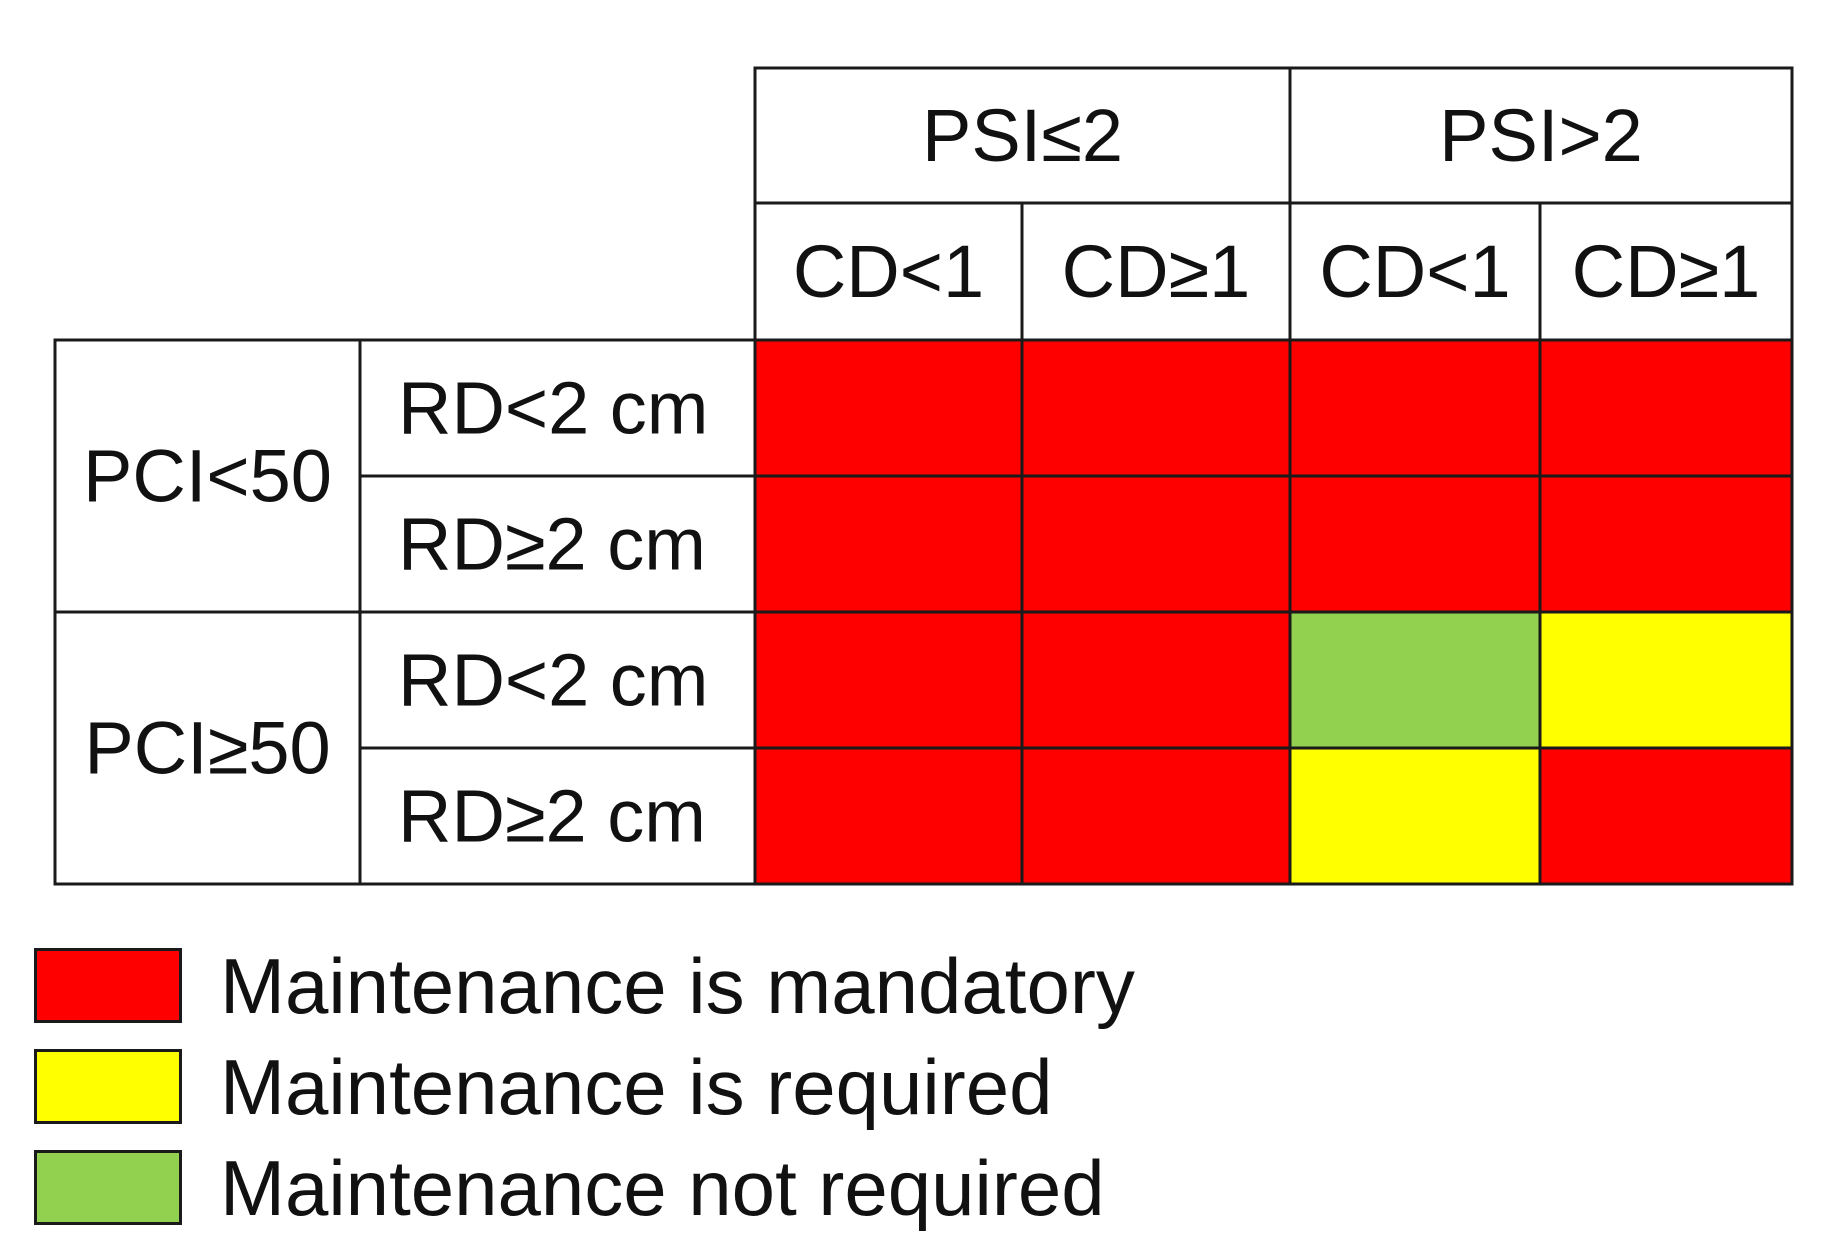  What do you see at coordinates (1666, 408) in the screenshot?
I see `matrix-cell-r1-c4` at bounding box center [1666, 408].